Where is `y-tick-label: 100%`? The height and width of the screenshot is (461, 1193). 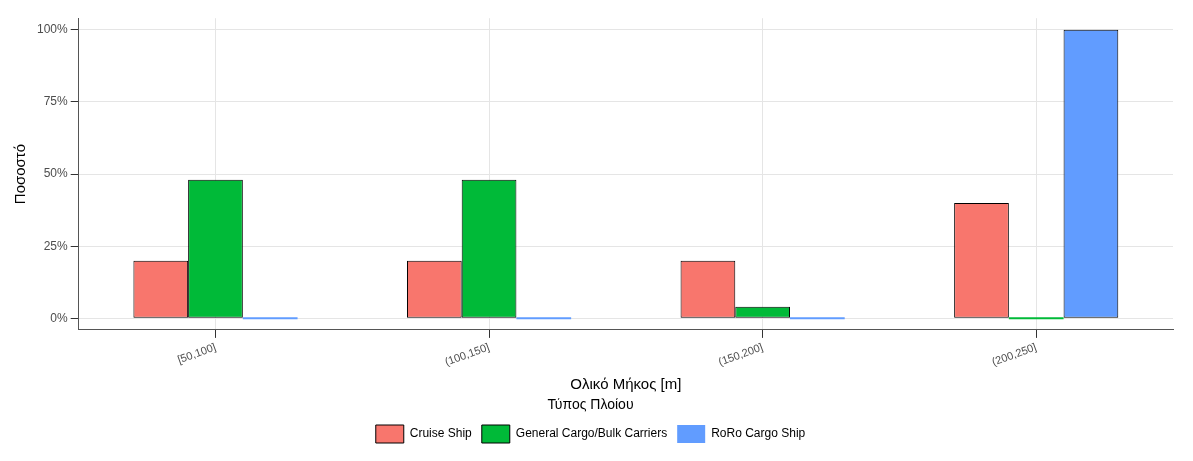 y-tick-label: 100% is located at coordinates (52, 29).